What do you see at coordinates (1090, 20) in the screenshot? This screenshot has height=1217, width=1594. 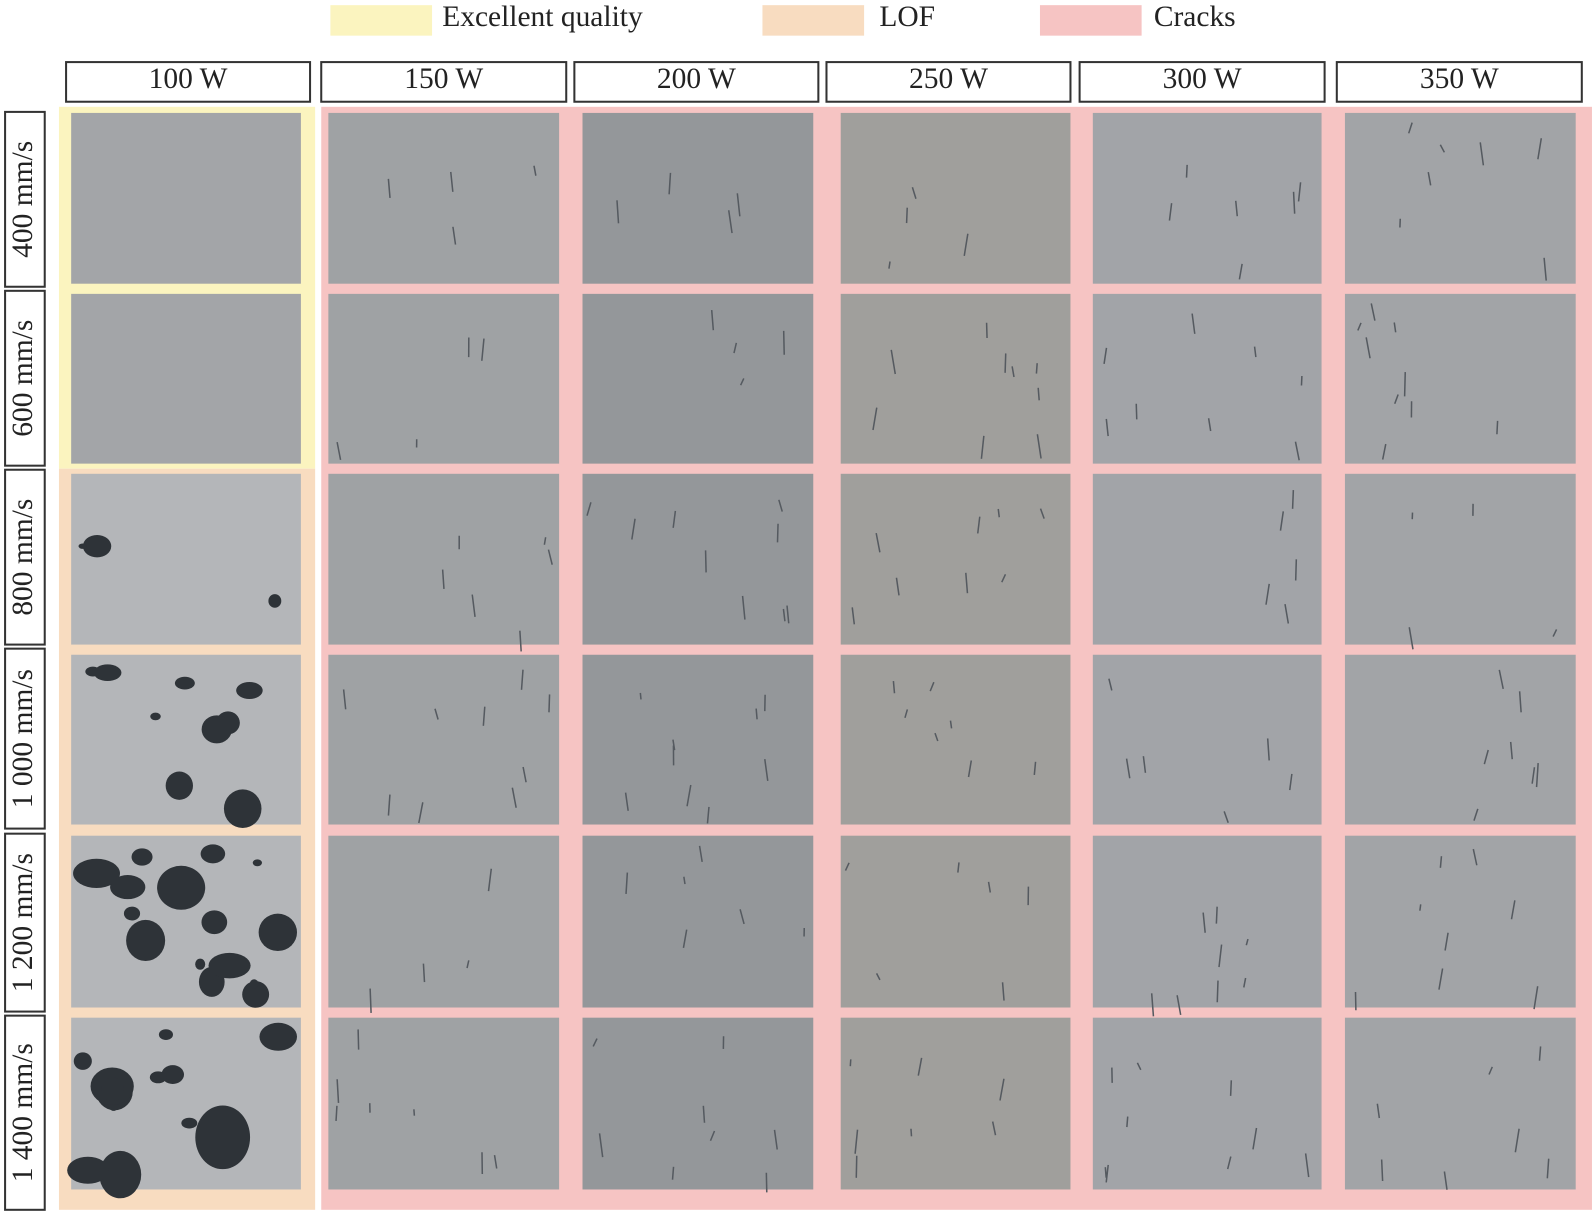 I see `legend-swatch` at bounding box center [1090, 20].